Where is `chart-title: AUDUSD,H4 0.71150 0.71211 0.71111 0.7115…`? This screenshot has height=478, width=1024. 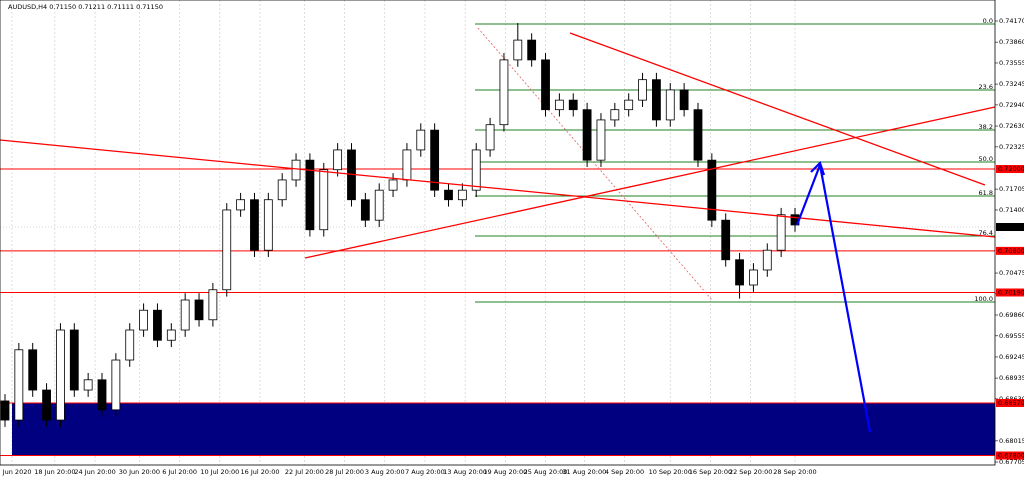 chart-title: AUDUSD,H4 0.71150 0.71211 0.71111 0.7115… is located at coordinates (85, 7).